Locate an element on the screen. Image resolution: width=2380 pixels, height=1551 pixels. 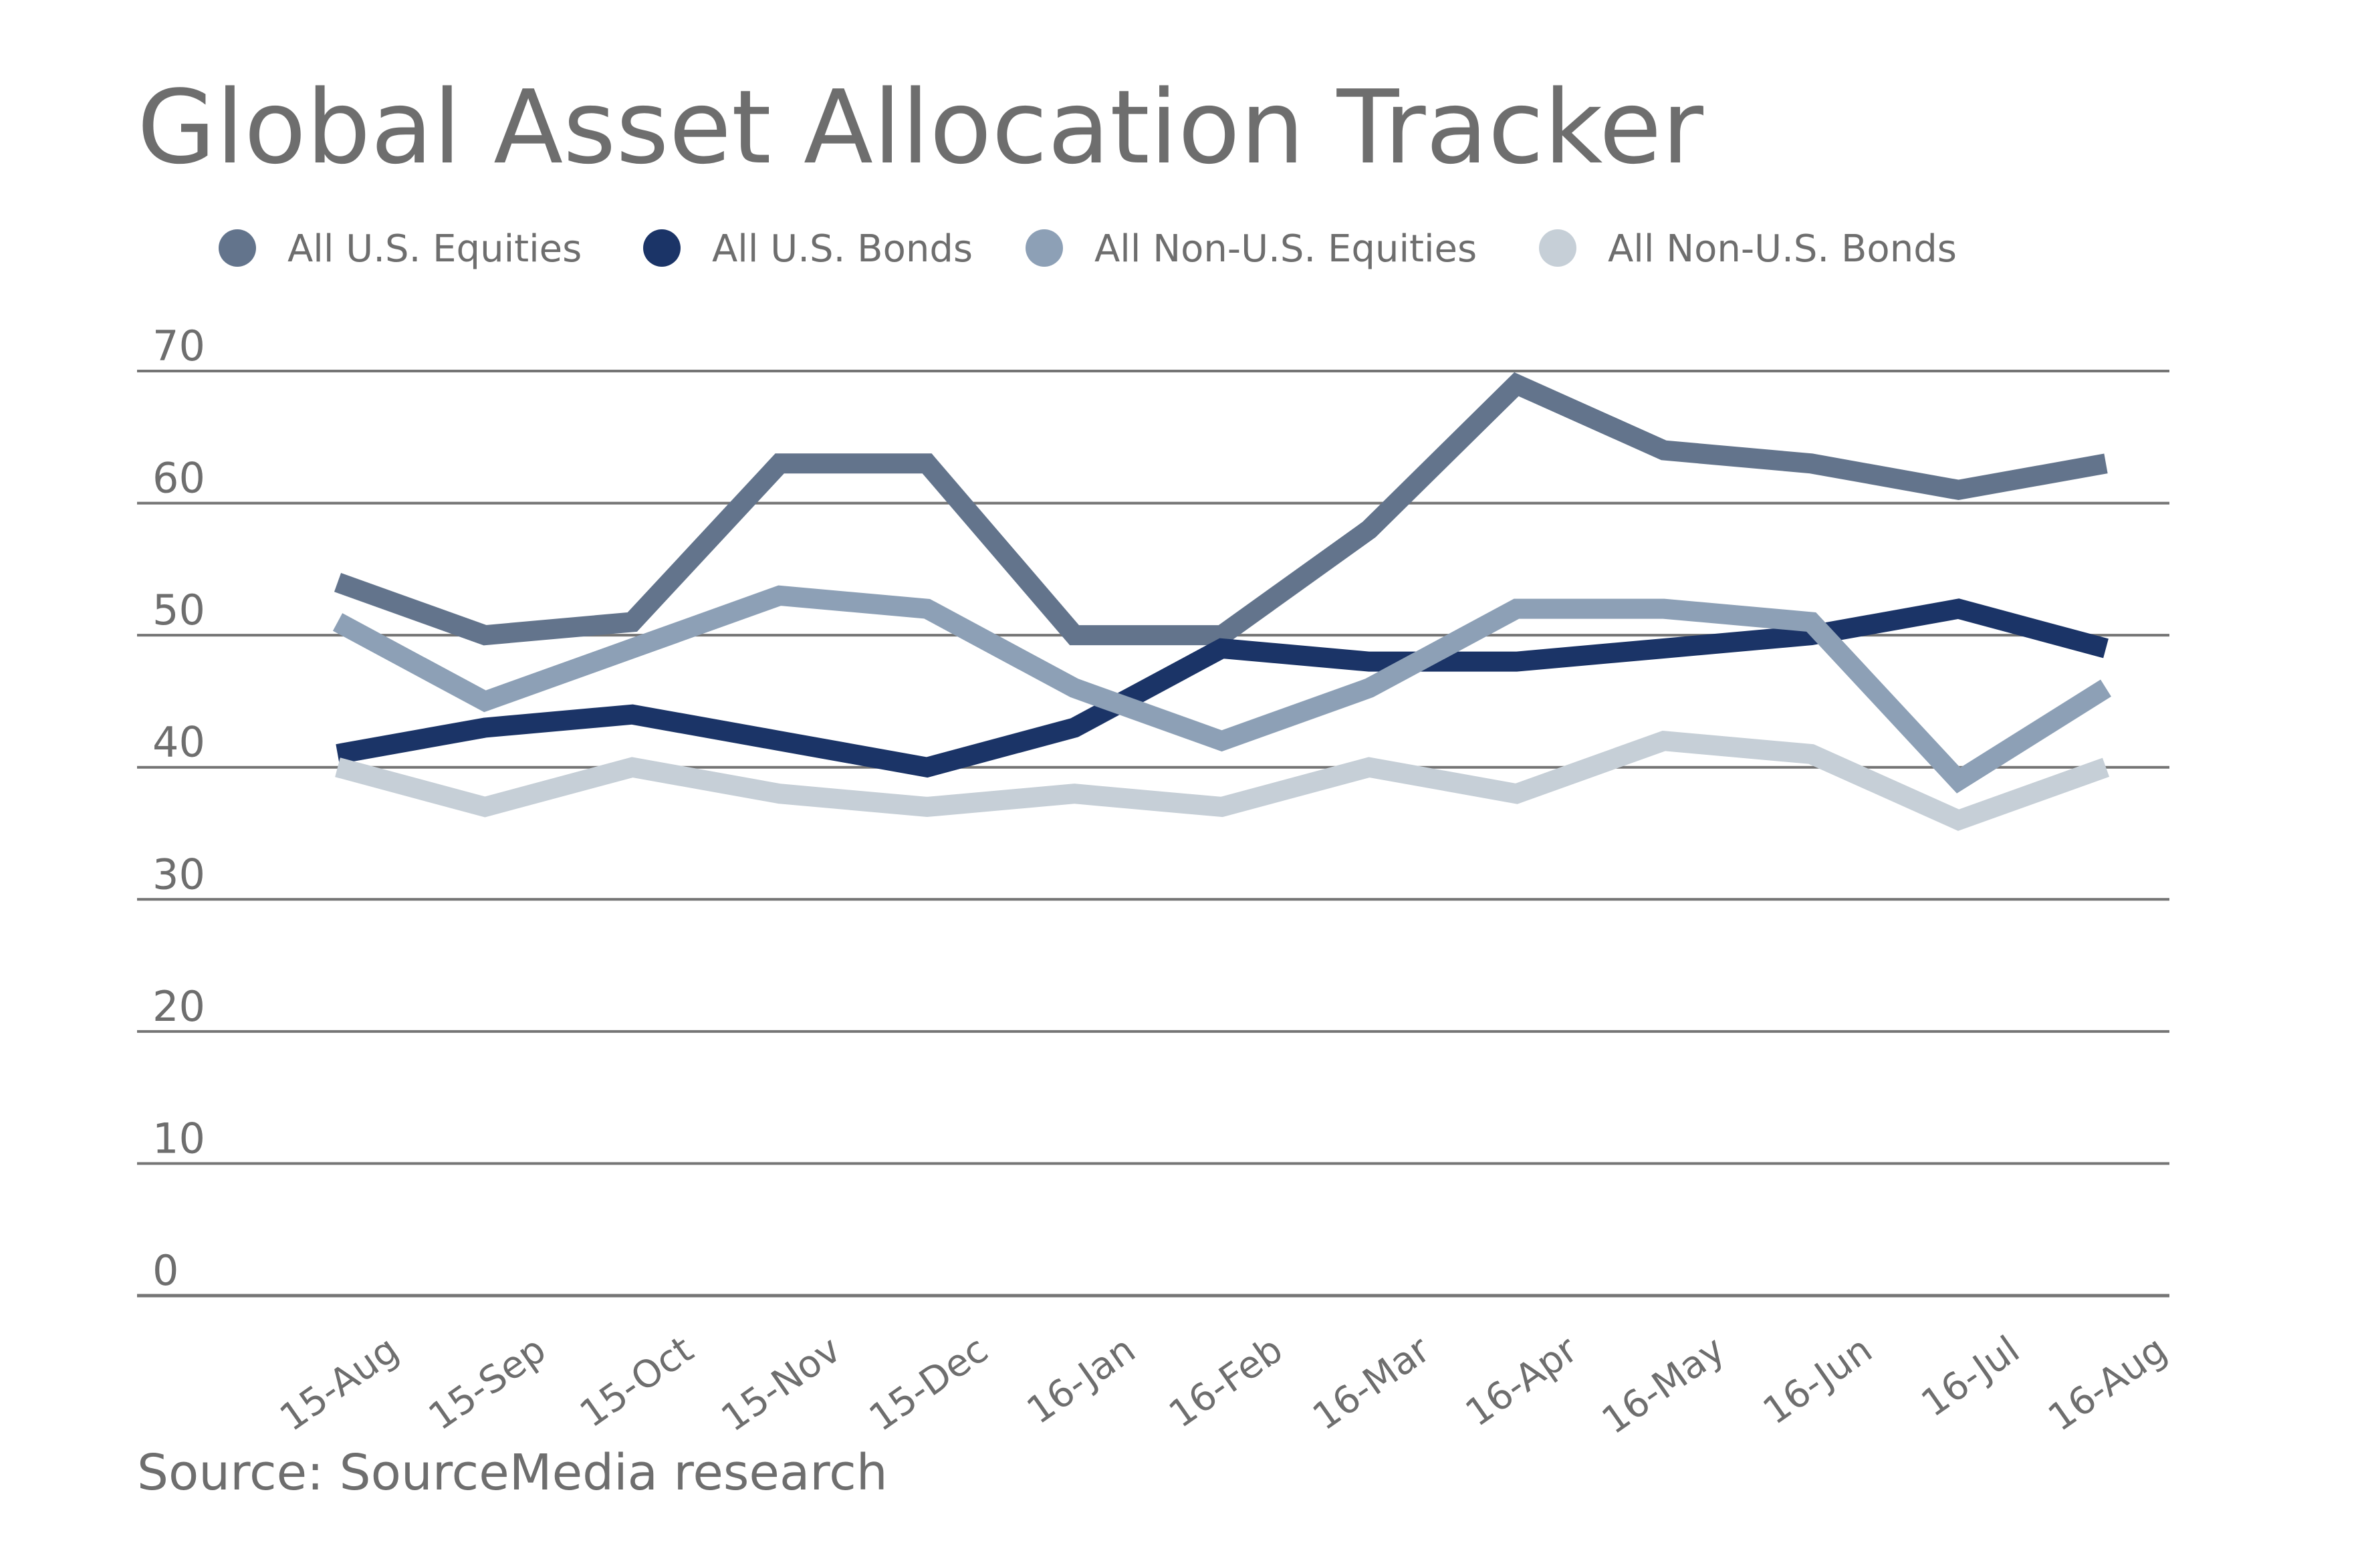
x-tick-label-16-Apr: 16-Apr is located at coordinates (1522, 1381).